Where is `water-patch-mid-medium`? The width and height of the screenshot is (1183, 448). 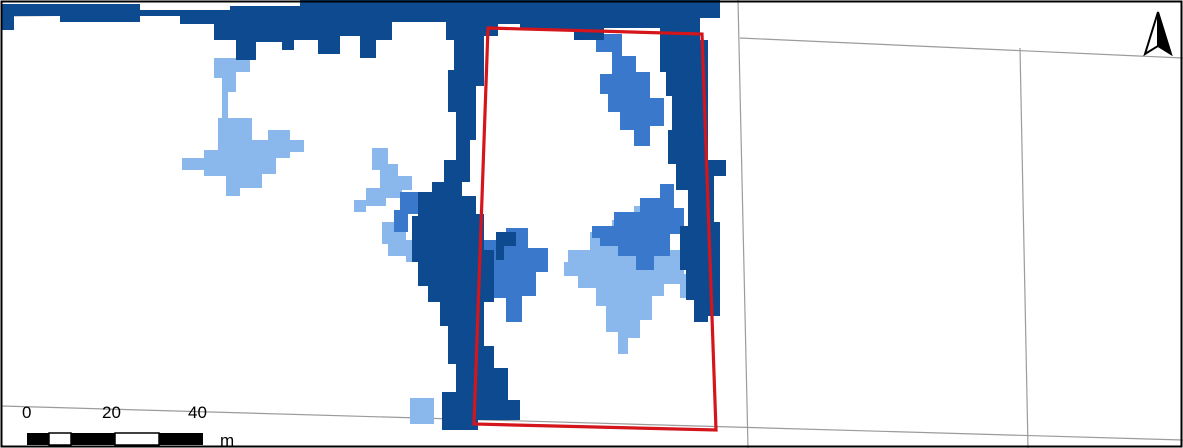
water-patch-mid-medium is located at coordinates (407, 212).